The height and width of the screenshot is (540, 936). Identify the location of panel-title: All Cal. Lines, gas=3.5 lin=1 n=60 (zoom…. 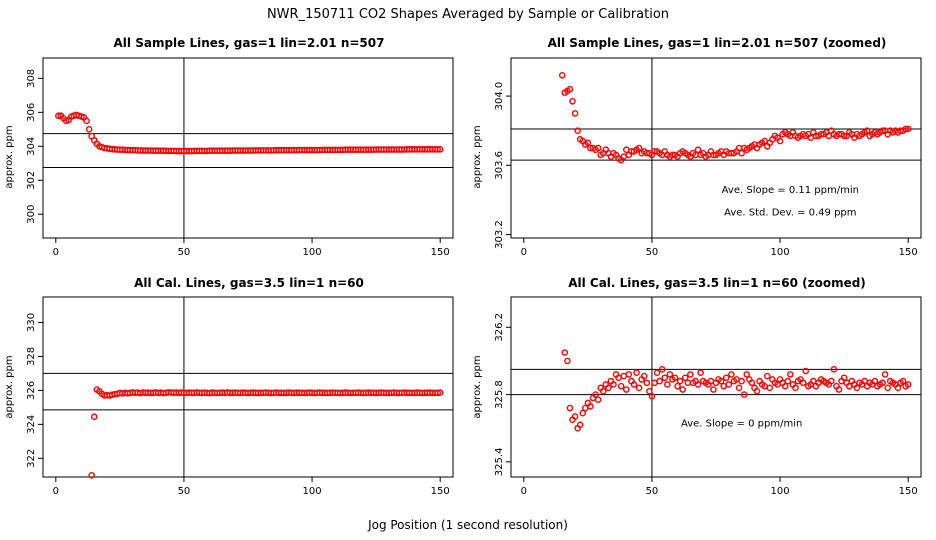
(717, 283).